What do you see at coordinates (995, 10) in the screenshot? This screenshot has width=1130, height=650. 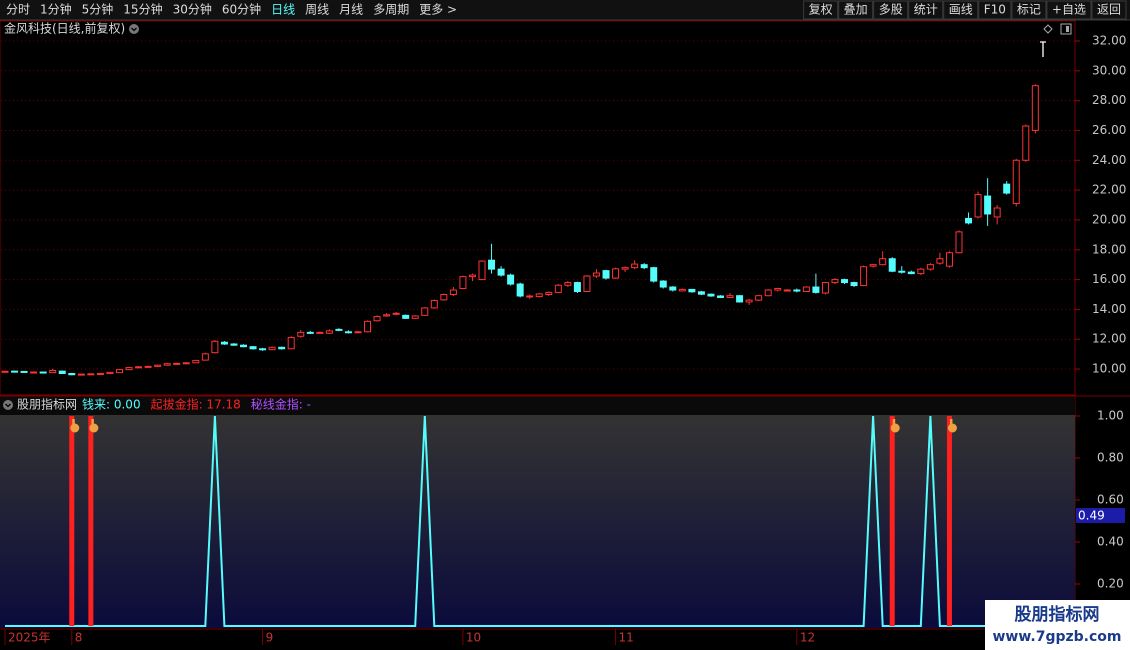 I see `toolbar-button: F10` at bounding box center [995, 10].